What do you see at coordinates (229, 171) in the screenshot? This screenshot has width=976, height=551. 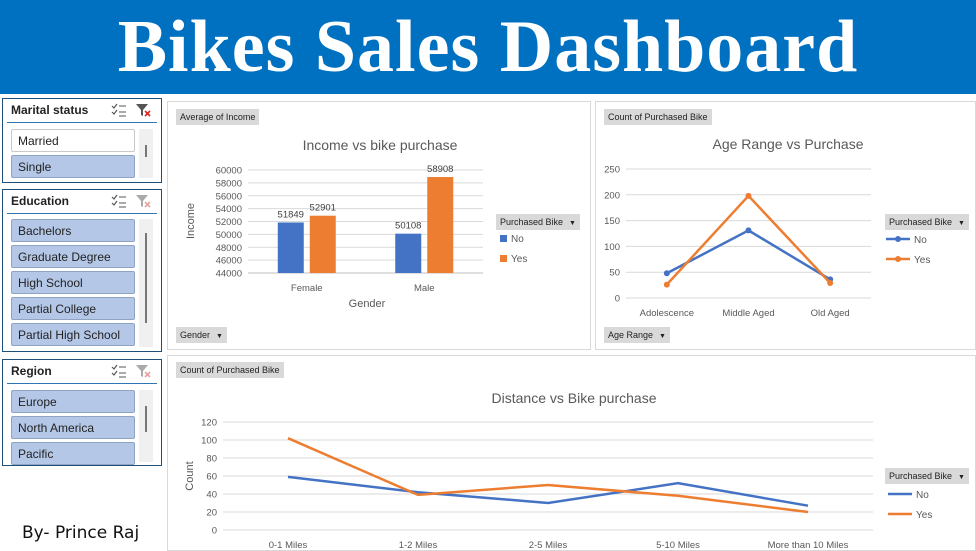 I see `y-tick-label: 60000` at bounding box center [229, 171].